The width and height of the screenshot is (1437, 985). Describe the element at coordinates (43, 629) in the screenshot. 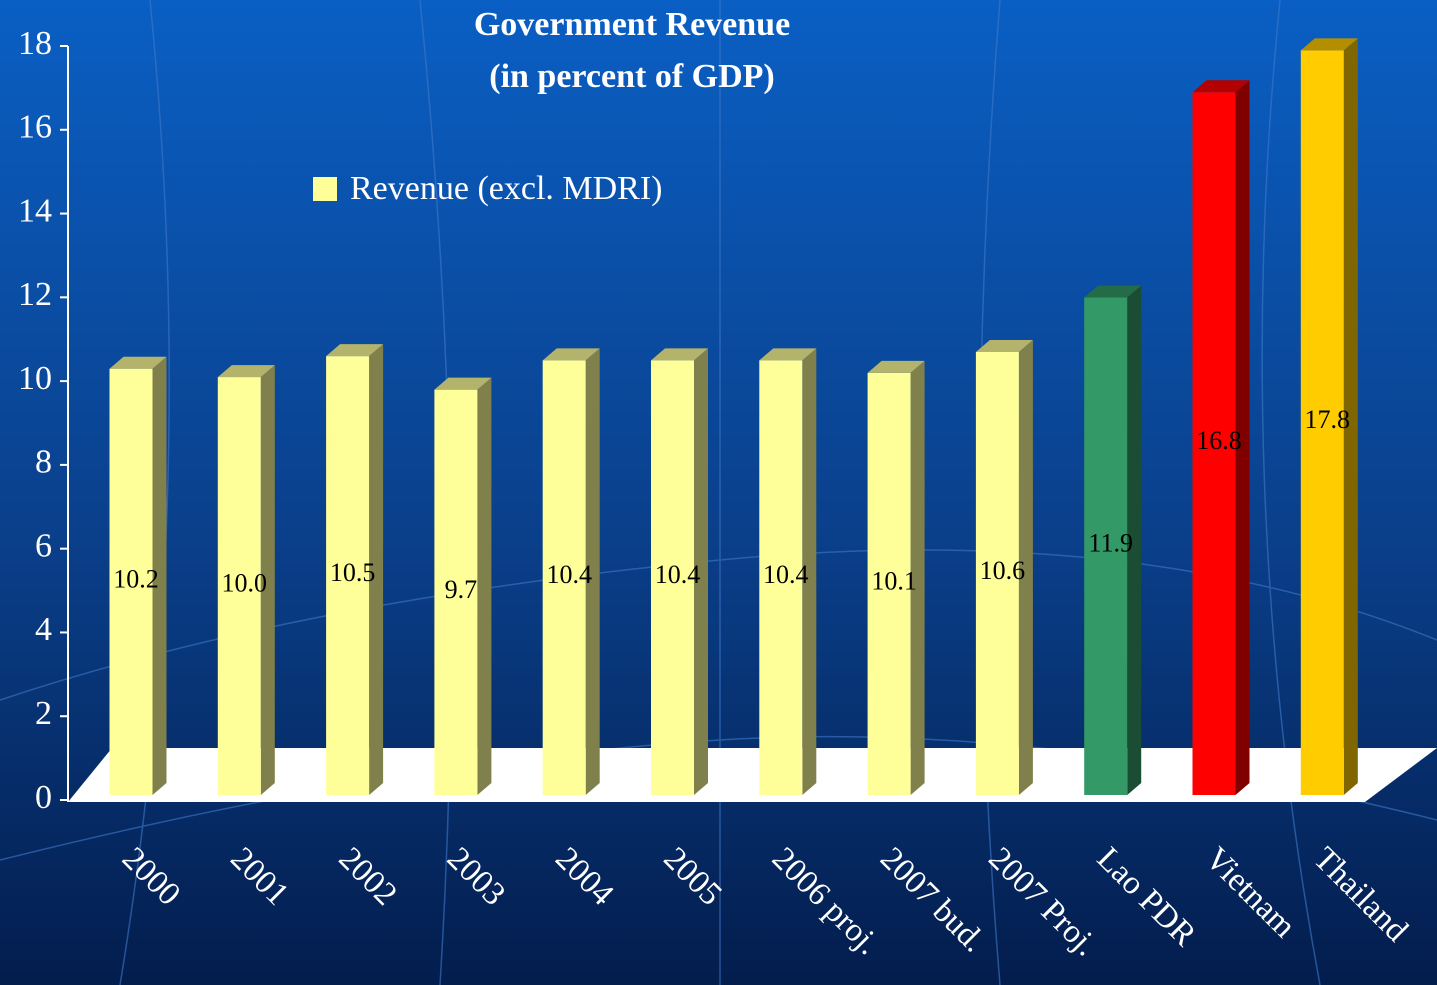

I see `y-tick-label: 4` at that location.